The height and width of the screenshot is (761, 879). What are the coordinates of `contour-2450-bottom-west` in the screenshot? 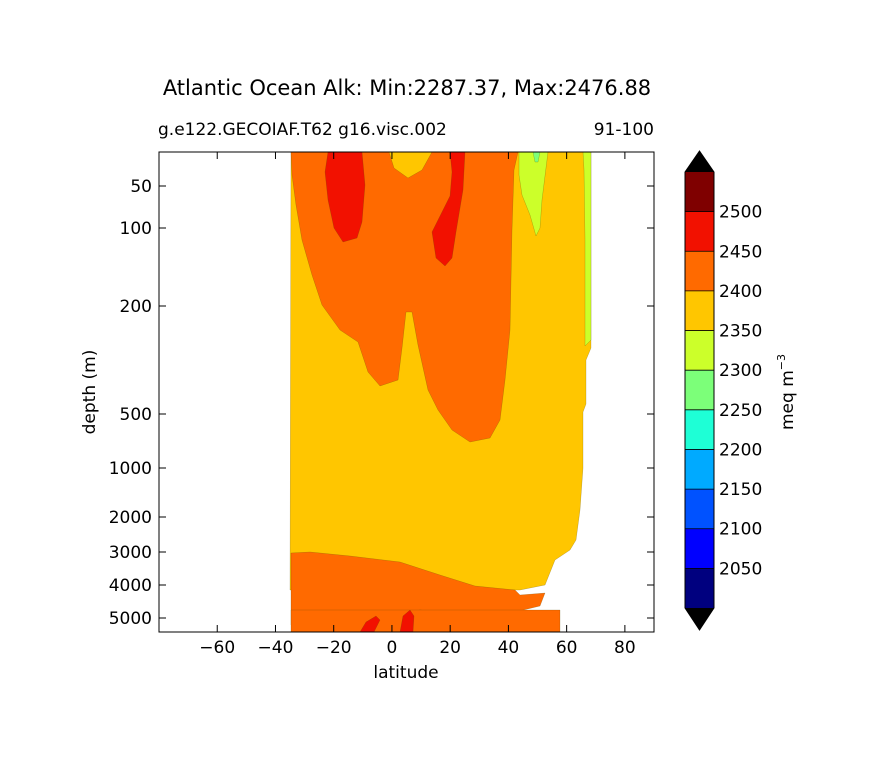 It's located at (370, 623).